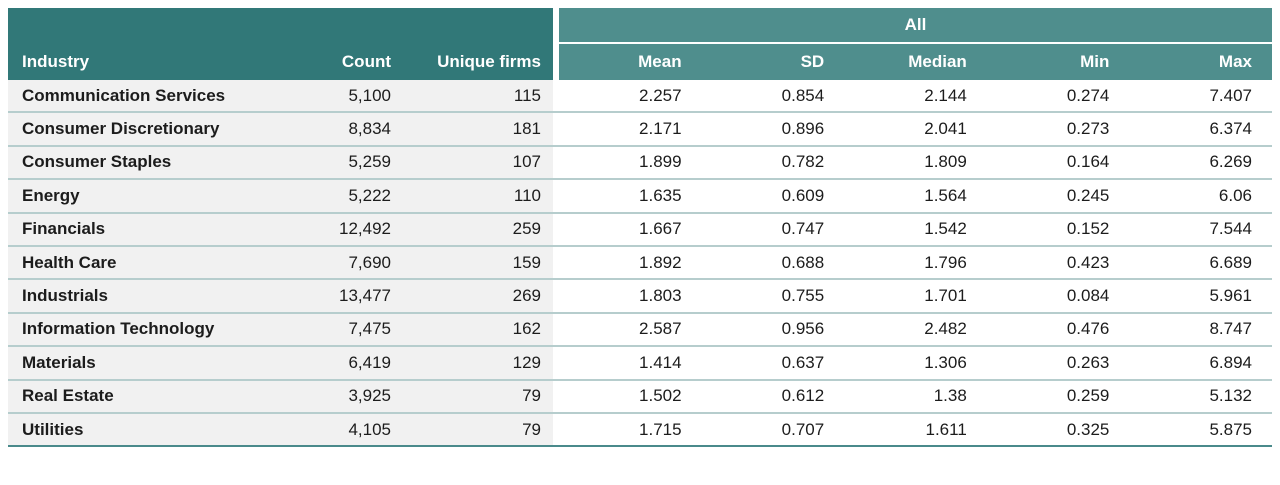 The width and height of the screenshot is (1280, 485). I want to click on mean-cell: 1.892, so click(630, 263).